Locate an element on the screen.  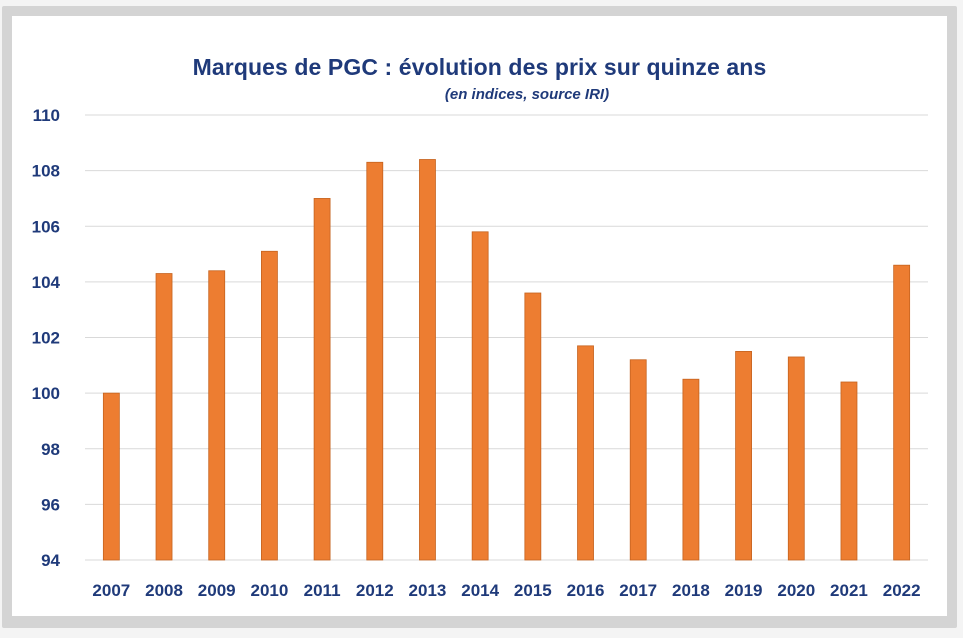
x-tick-label: 2021 is located at coordinates (849, 590).